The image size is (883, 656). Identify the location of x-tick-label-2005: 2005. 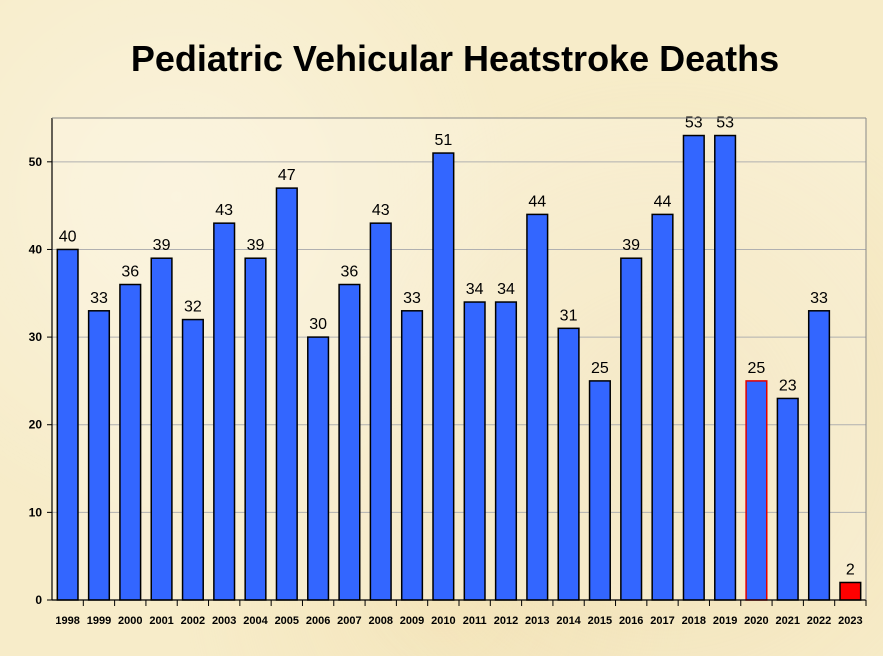
(287, 621).